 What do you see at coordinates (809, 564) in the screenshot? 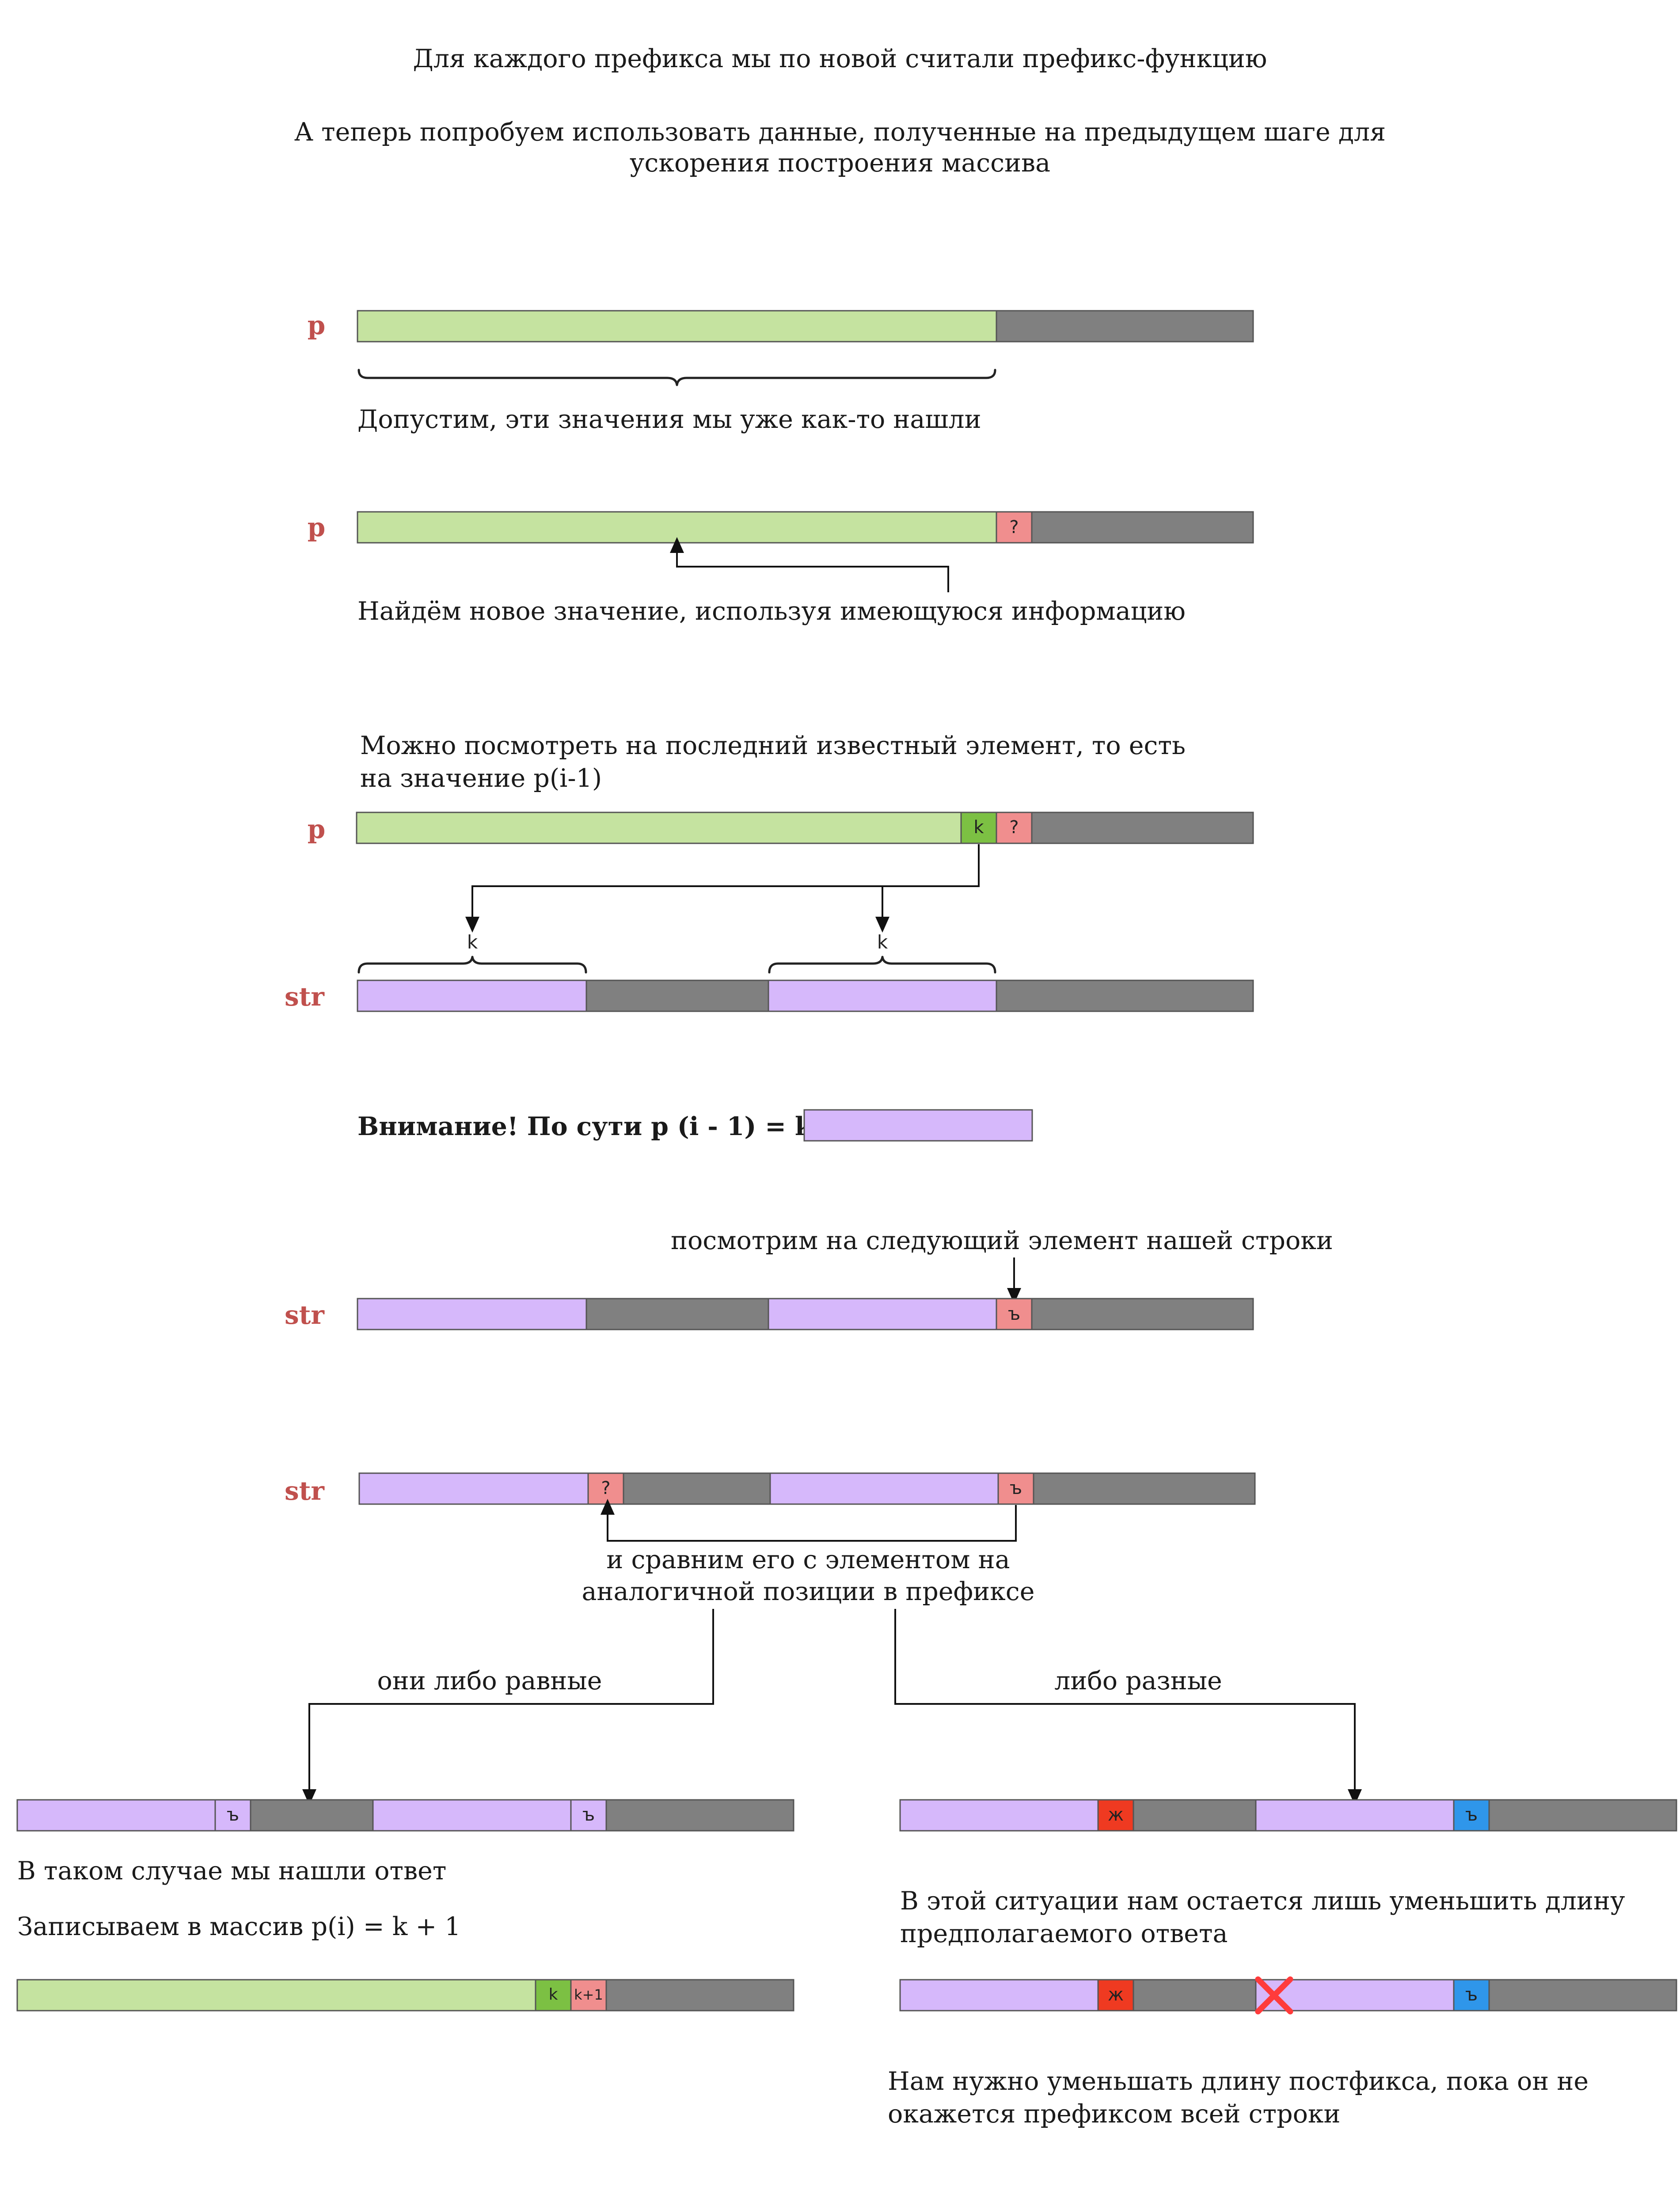
I see `use-info-arrow` at bounding box center [809, 564].